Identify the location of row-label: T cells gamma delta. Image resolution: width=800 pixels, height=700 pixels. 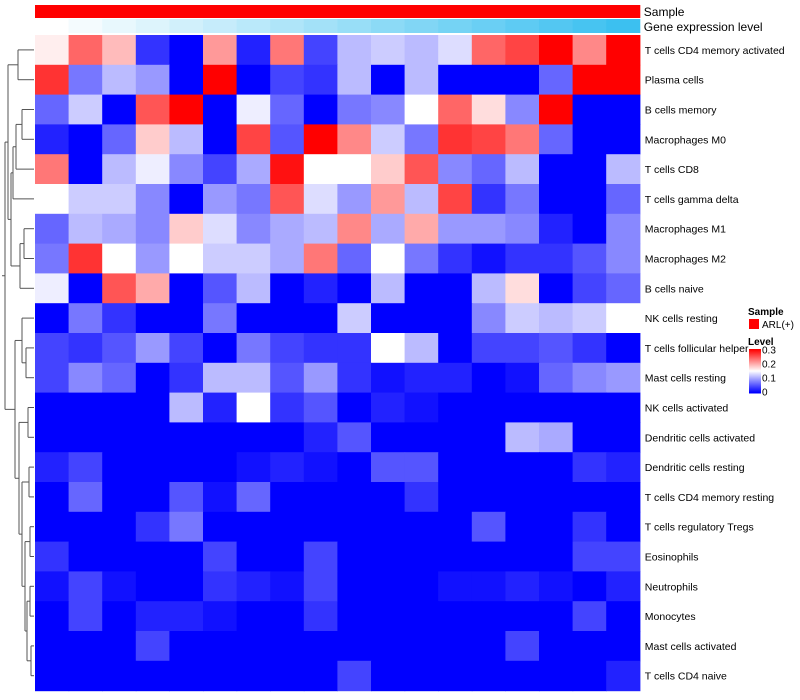
(692, 200).